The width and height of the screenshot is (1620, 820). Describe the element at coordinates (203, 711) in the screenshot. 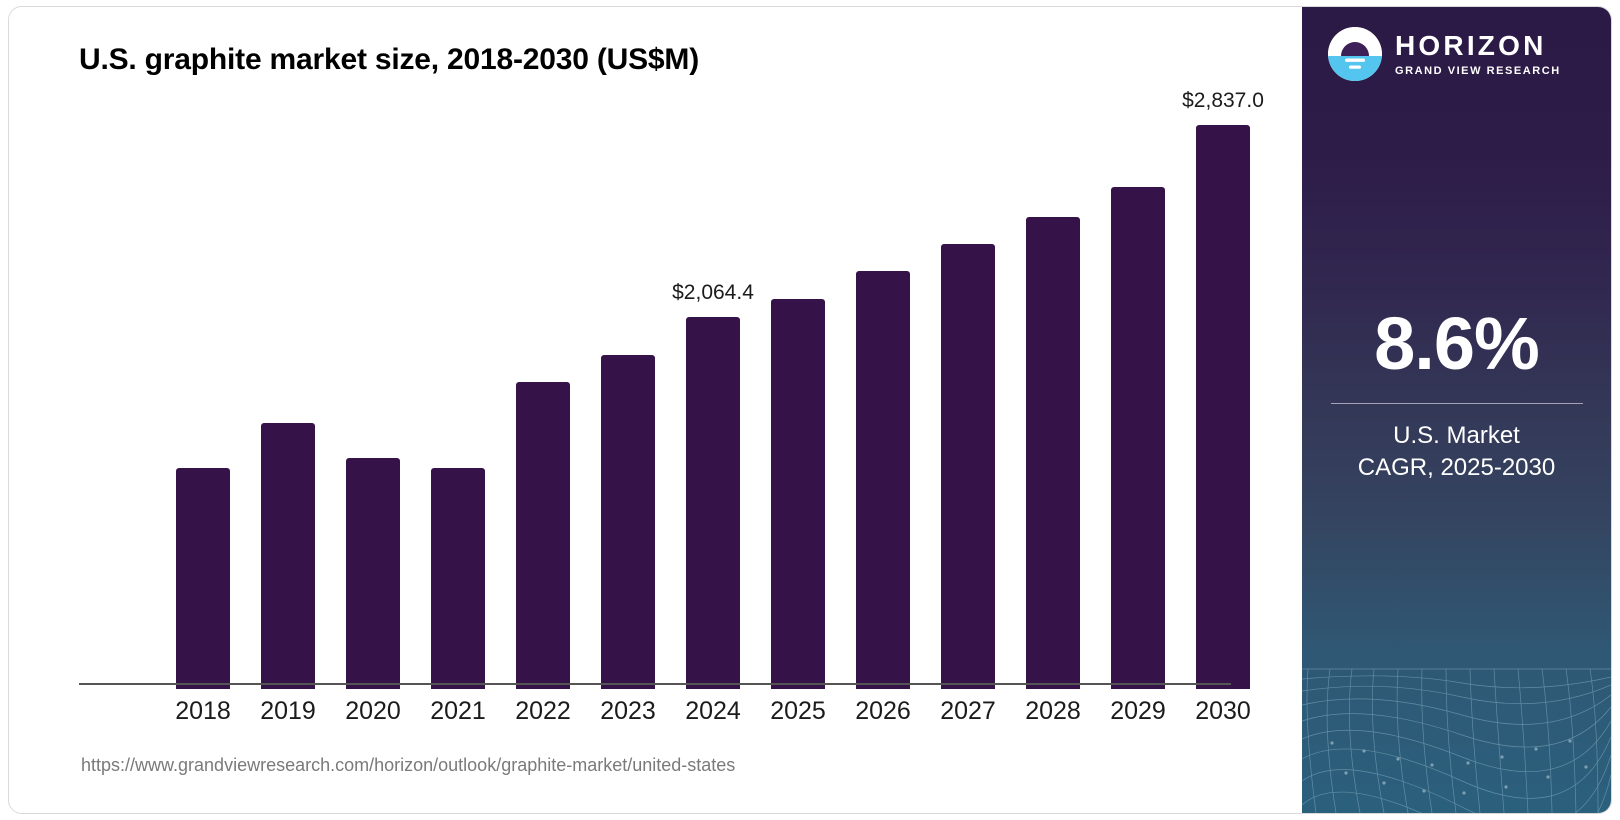

I see `x-axis-label-2018: 2018` at that location.